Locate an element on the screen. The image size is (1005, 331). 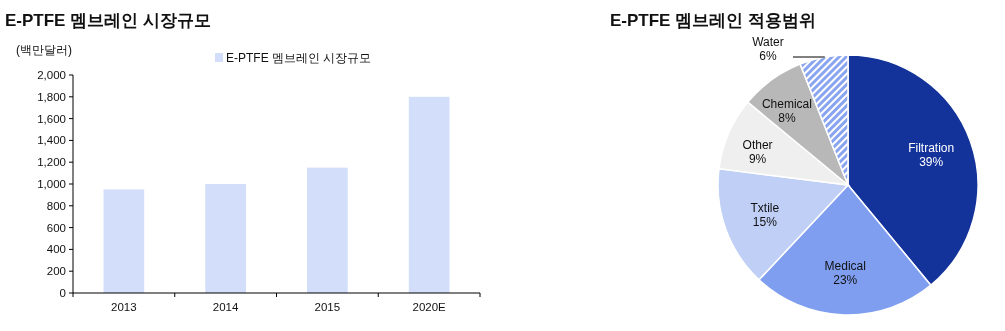
slice-label: Other is located at coordinates (757, 145).